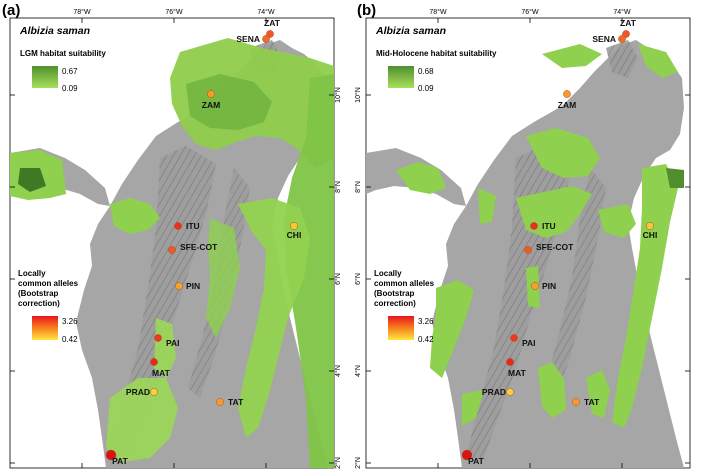  I want to click on habitat-max: 0.68, so click(426, 71).